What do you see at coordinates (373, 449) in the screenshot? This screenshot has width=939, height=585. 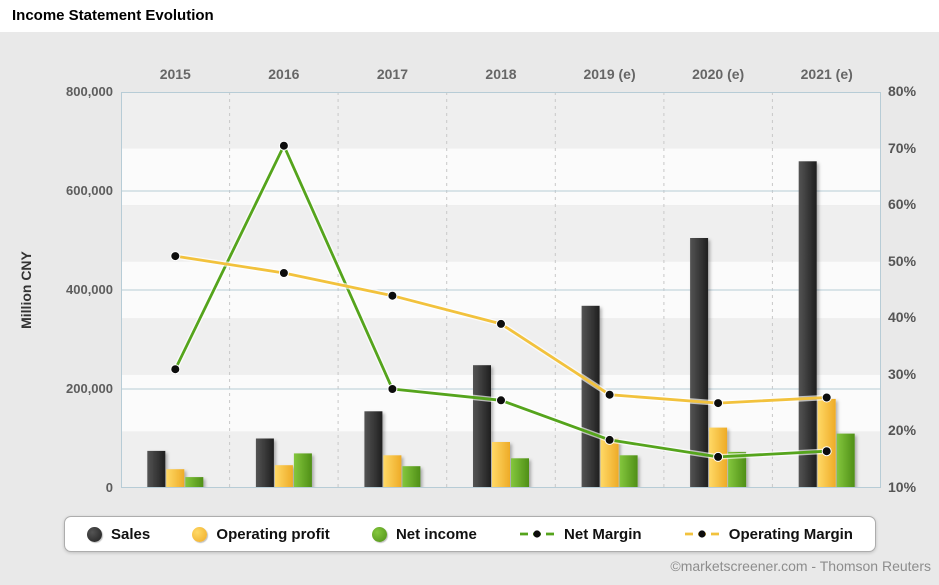 I see `bar-sales-2017` at bounding box center [373, 449].